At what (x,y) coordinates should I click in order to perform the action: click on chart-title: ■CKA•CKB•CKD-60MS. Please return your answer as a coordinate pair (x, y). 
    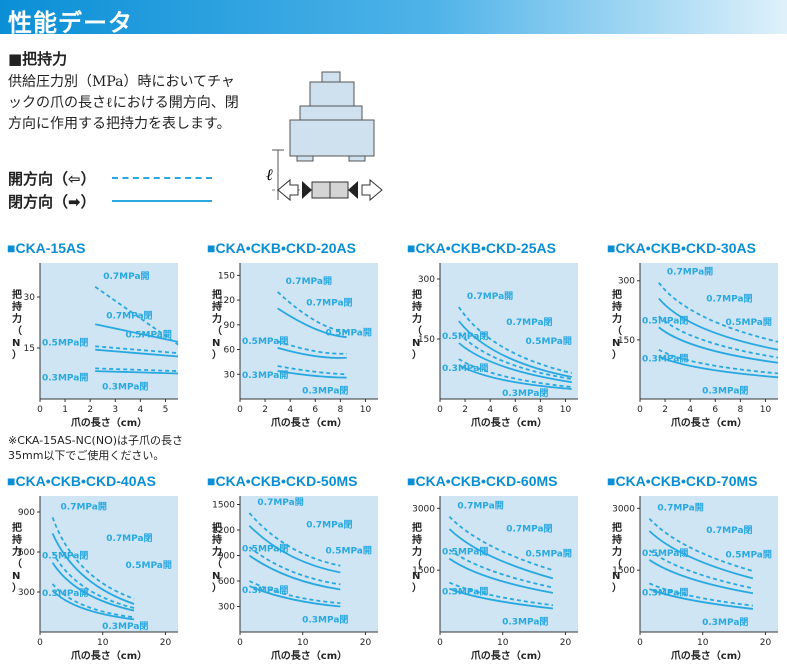
    Looking at the image, I should click on (482, 481).